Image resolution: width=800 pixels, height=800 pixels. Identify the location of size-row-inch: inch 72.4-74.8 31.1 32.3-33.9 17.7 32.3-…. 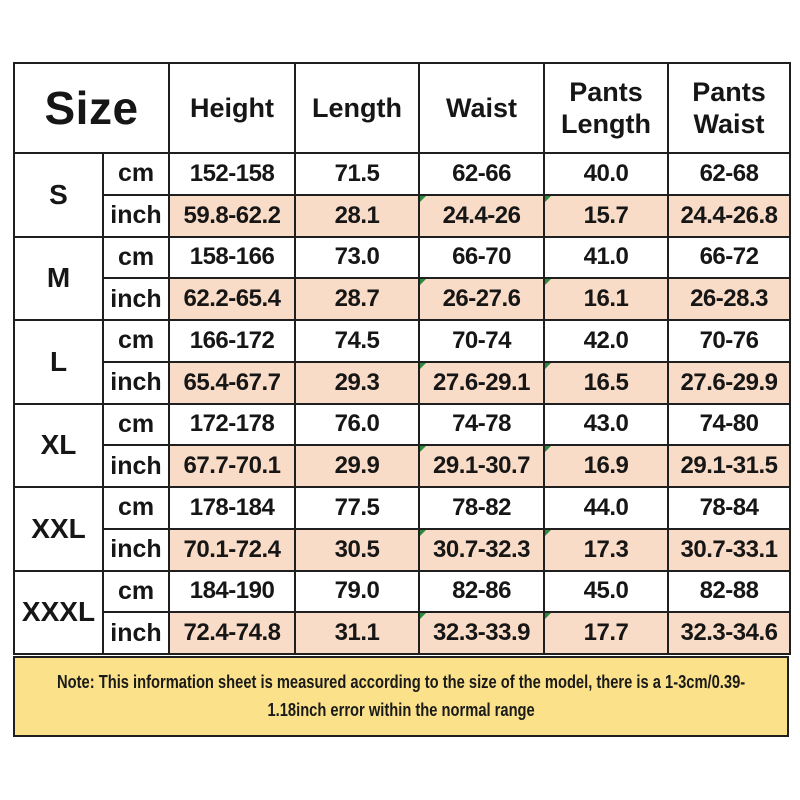
(403, 633).